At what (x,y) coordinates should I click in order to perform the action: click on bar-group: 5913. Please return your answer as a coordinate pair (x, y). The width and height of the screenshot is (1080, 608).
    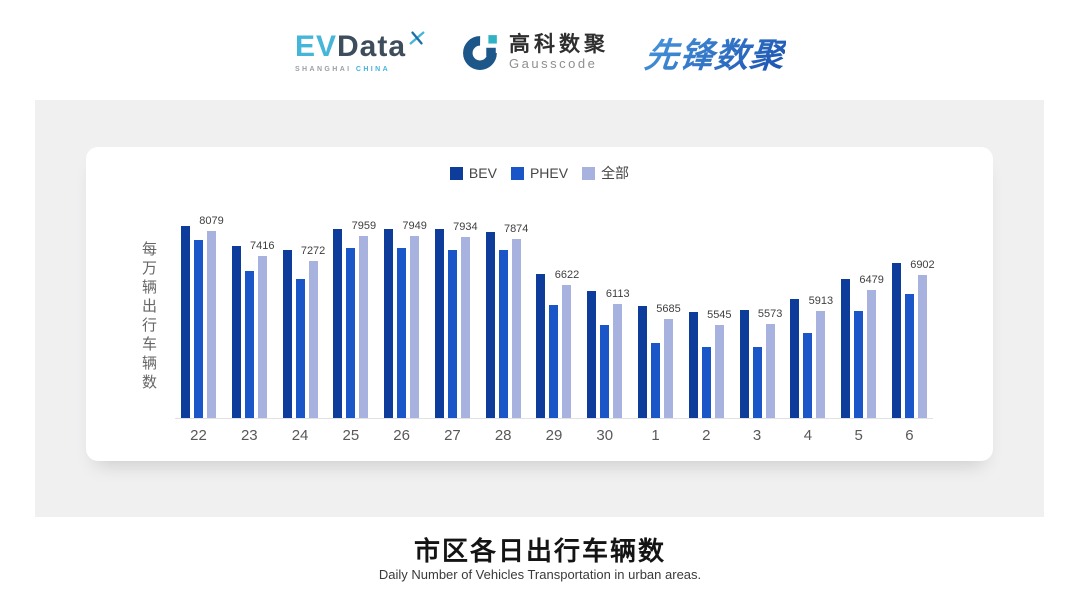
    Looking at the image, I should click on (811, 317).